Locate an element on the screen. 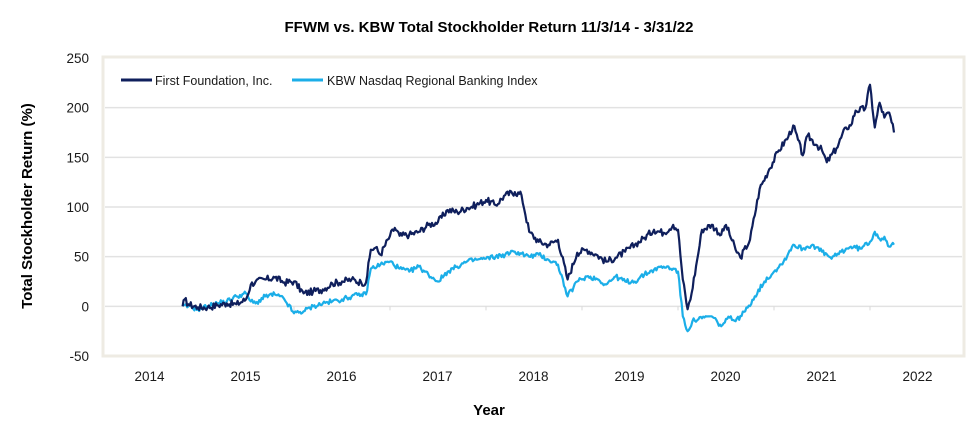 The height and width of the screenshot is (436, 977). x-tick-label: 2020 is located at coordinates (725, 376).